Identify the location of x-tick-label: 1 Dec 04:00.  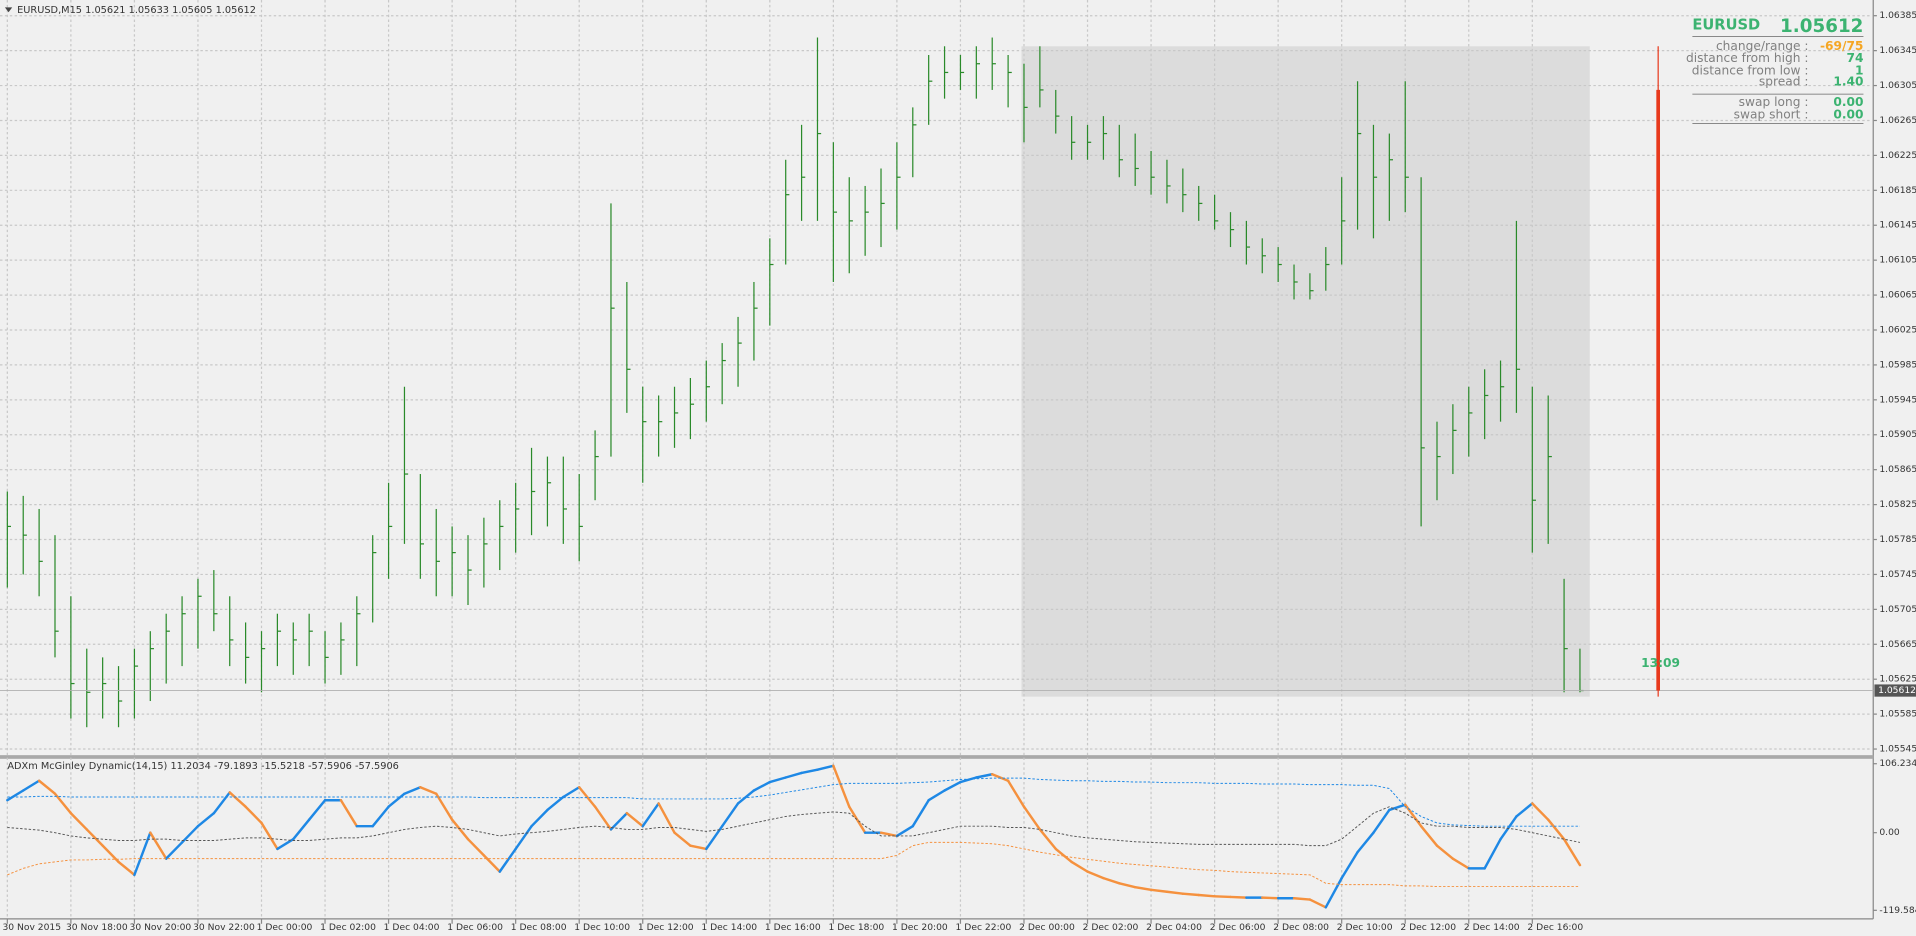
(412, 927).